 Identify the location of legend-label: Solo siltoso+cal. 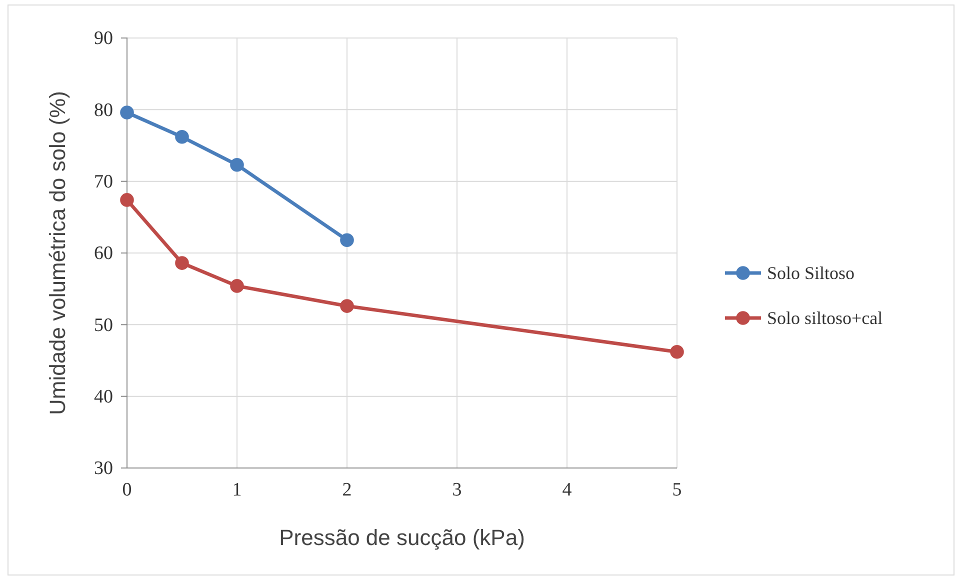
(825, 318).